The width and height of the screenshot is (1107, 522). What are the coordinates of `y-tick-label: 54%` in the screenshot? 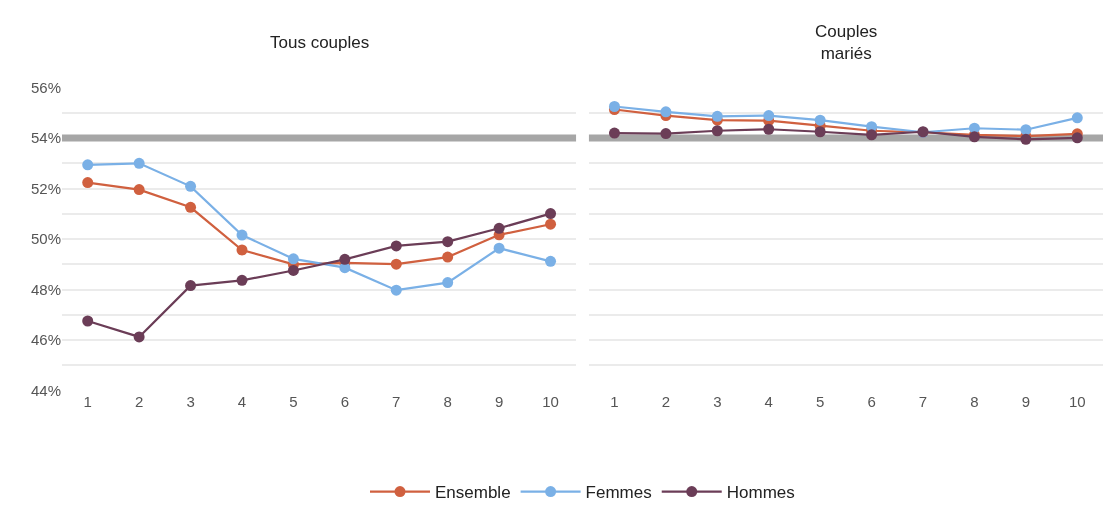 It's located at (45, 138).